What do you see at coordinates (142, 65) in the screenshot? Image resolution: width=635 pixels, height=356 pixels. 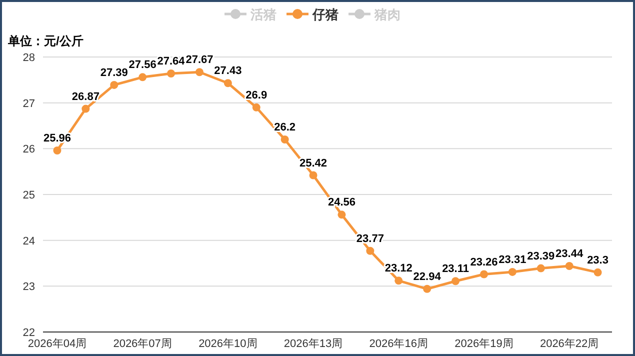 I see `data-label: 27.56` at bounding box center [142, 65].